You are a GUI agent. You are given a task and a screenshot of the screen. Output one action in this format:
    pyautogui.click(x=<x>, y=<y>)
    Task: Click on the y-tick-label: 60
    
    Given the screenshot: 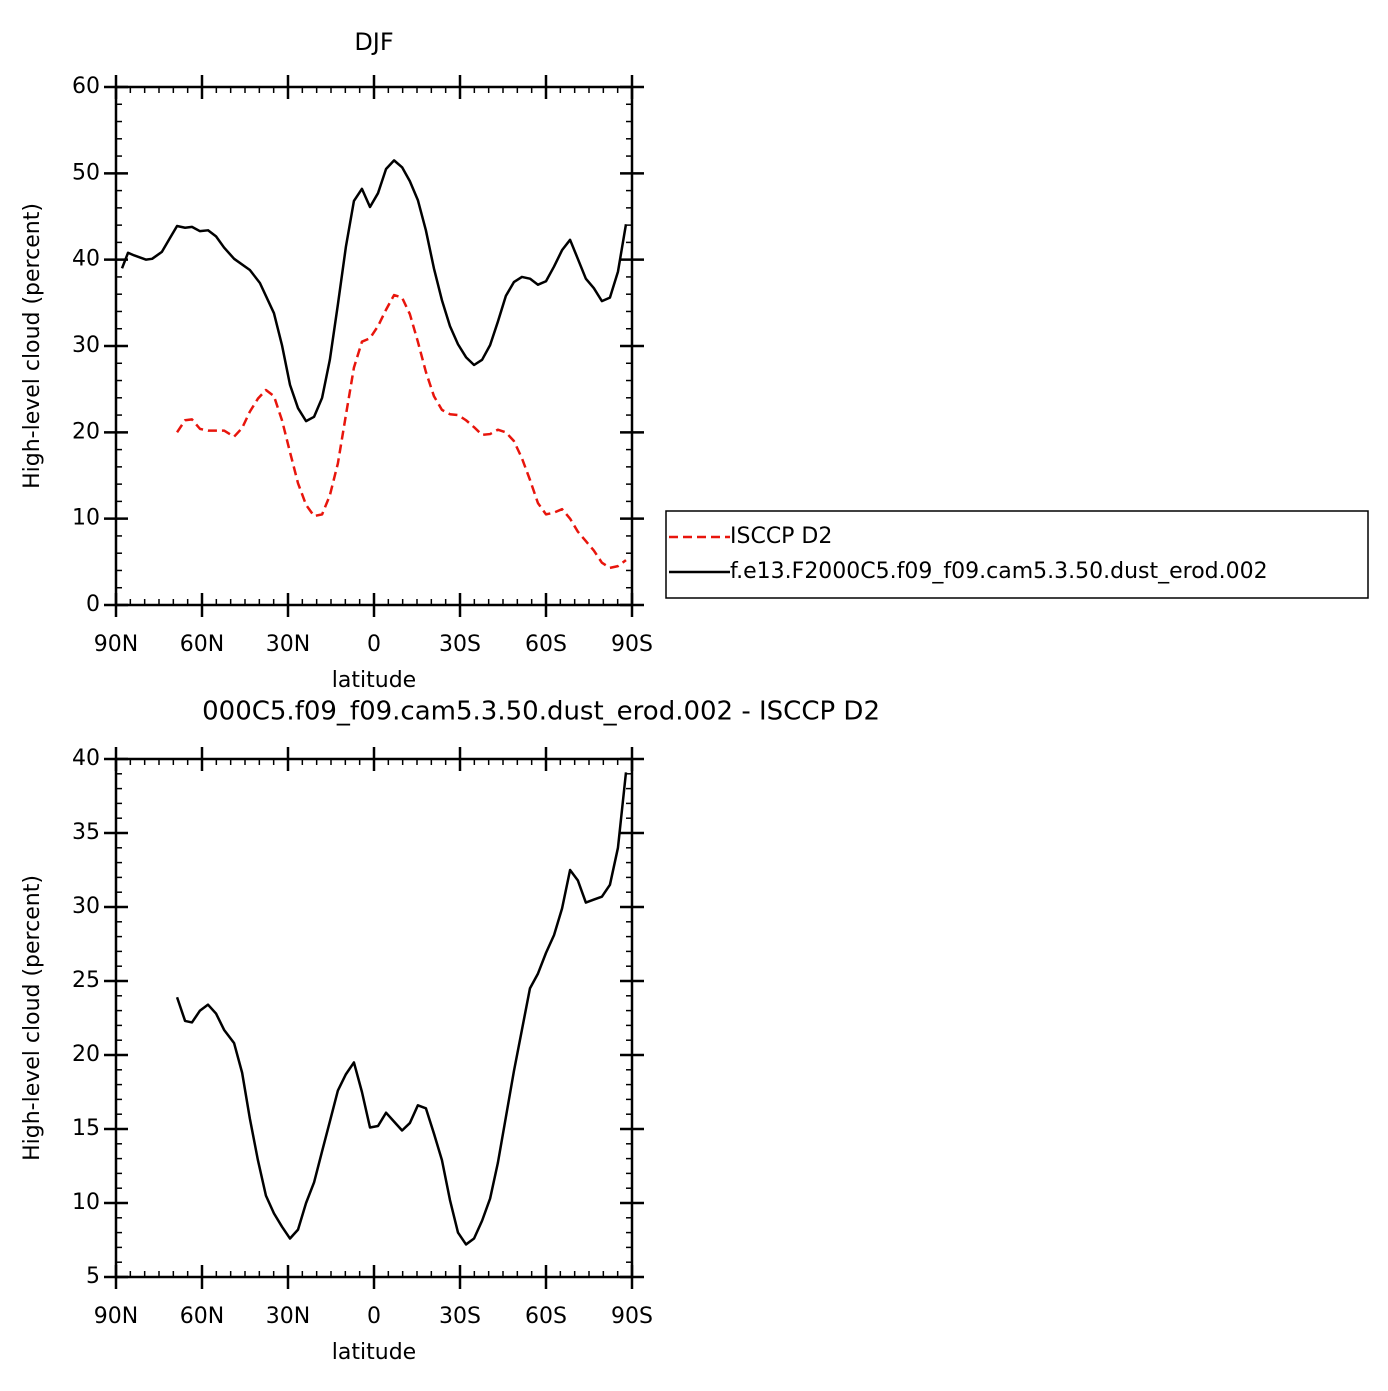 What is the action you would take?
    pyautogui.click(x=86, y=86)
    